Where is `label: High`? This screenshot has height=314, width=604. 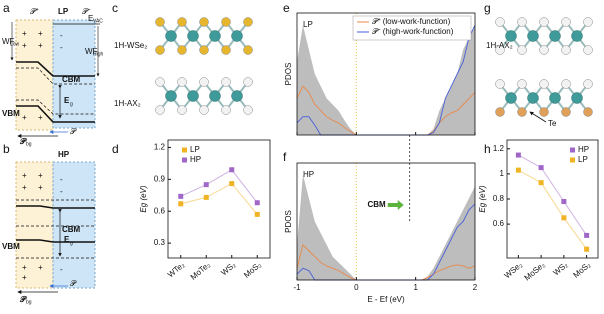
label: High is located at coordinates (98, 54).